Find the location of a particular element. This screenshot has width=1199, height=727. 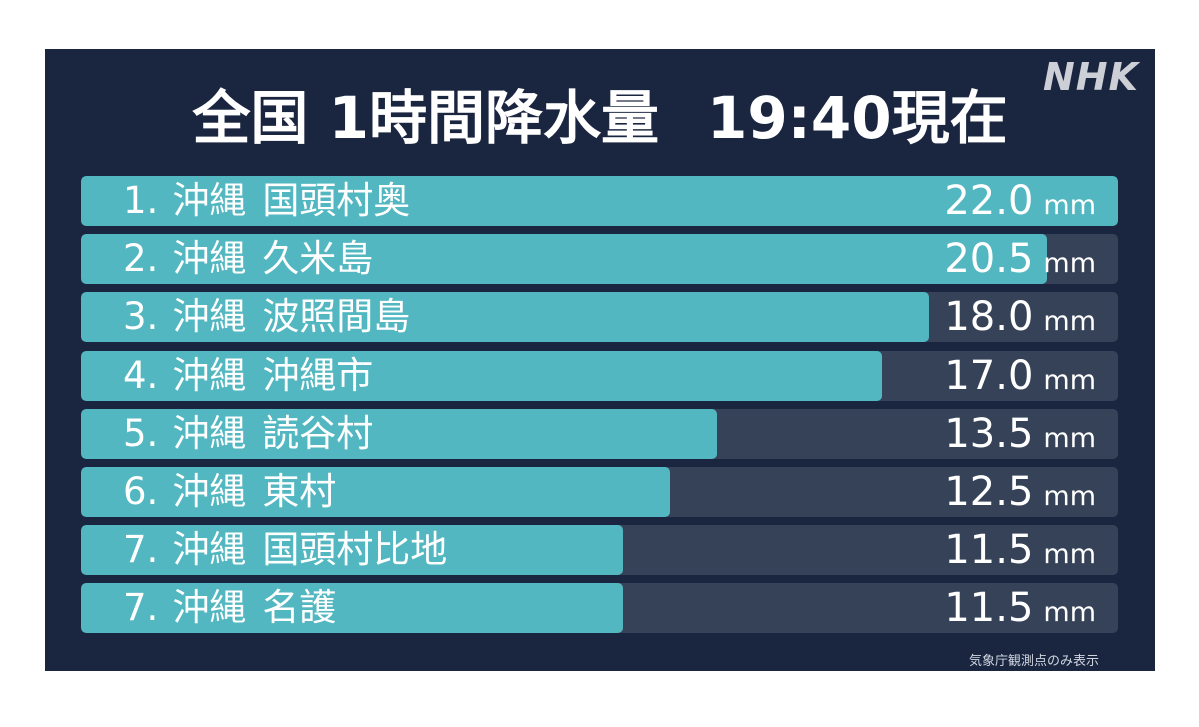

bar-label: 3. 沖縄 波照間島 is located at coordinates (266, 317).